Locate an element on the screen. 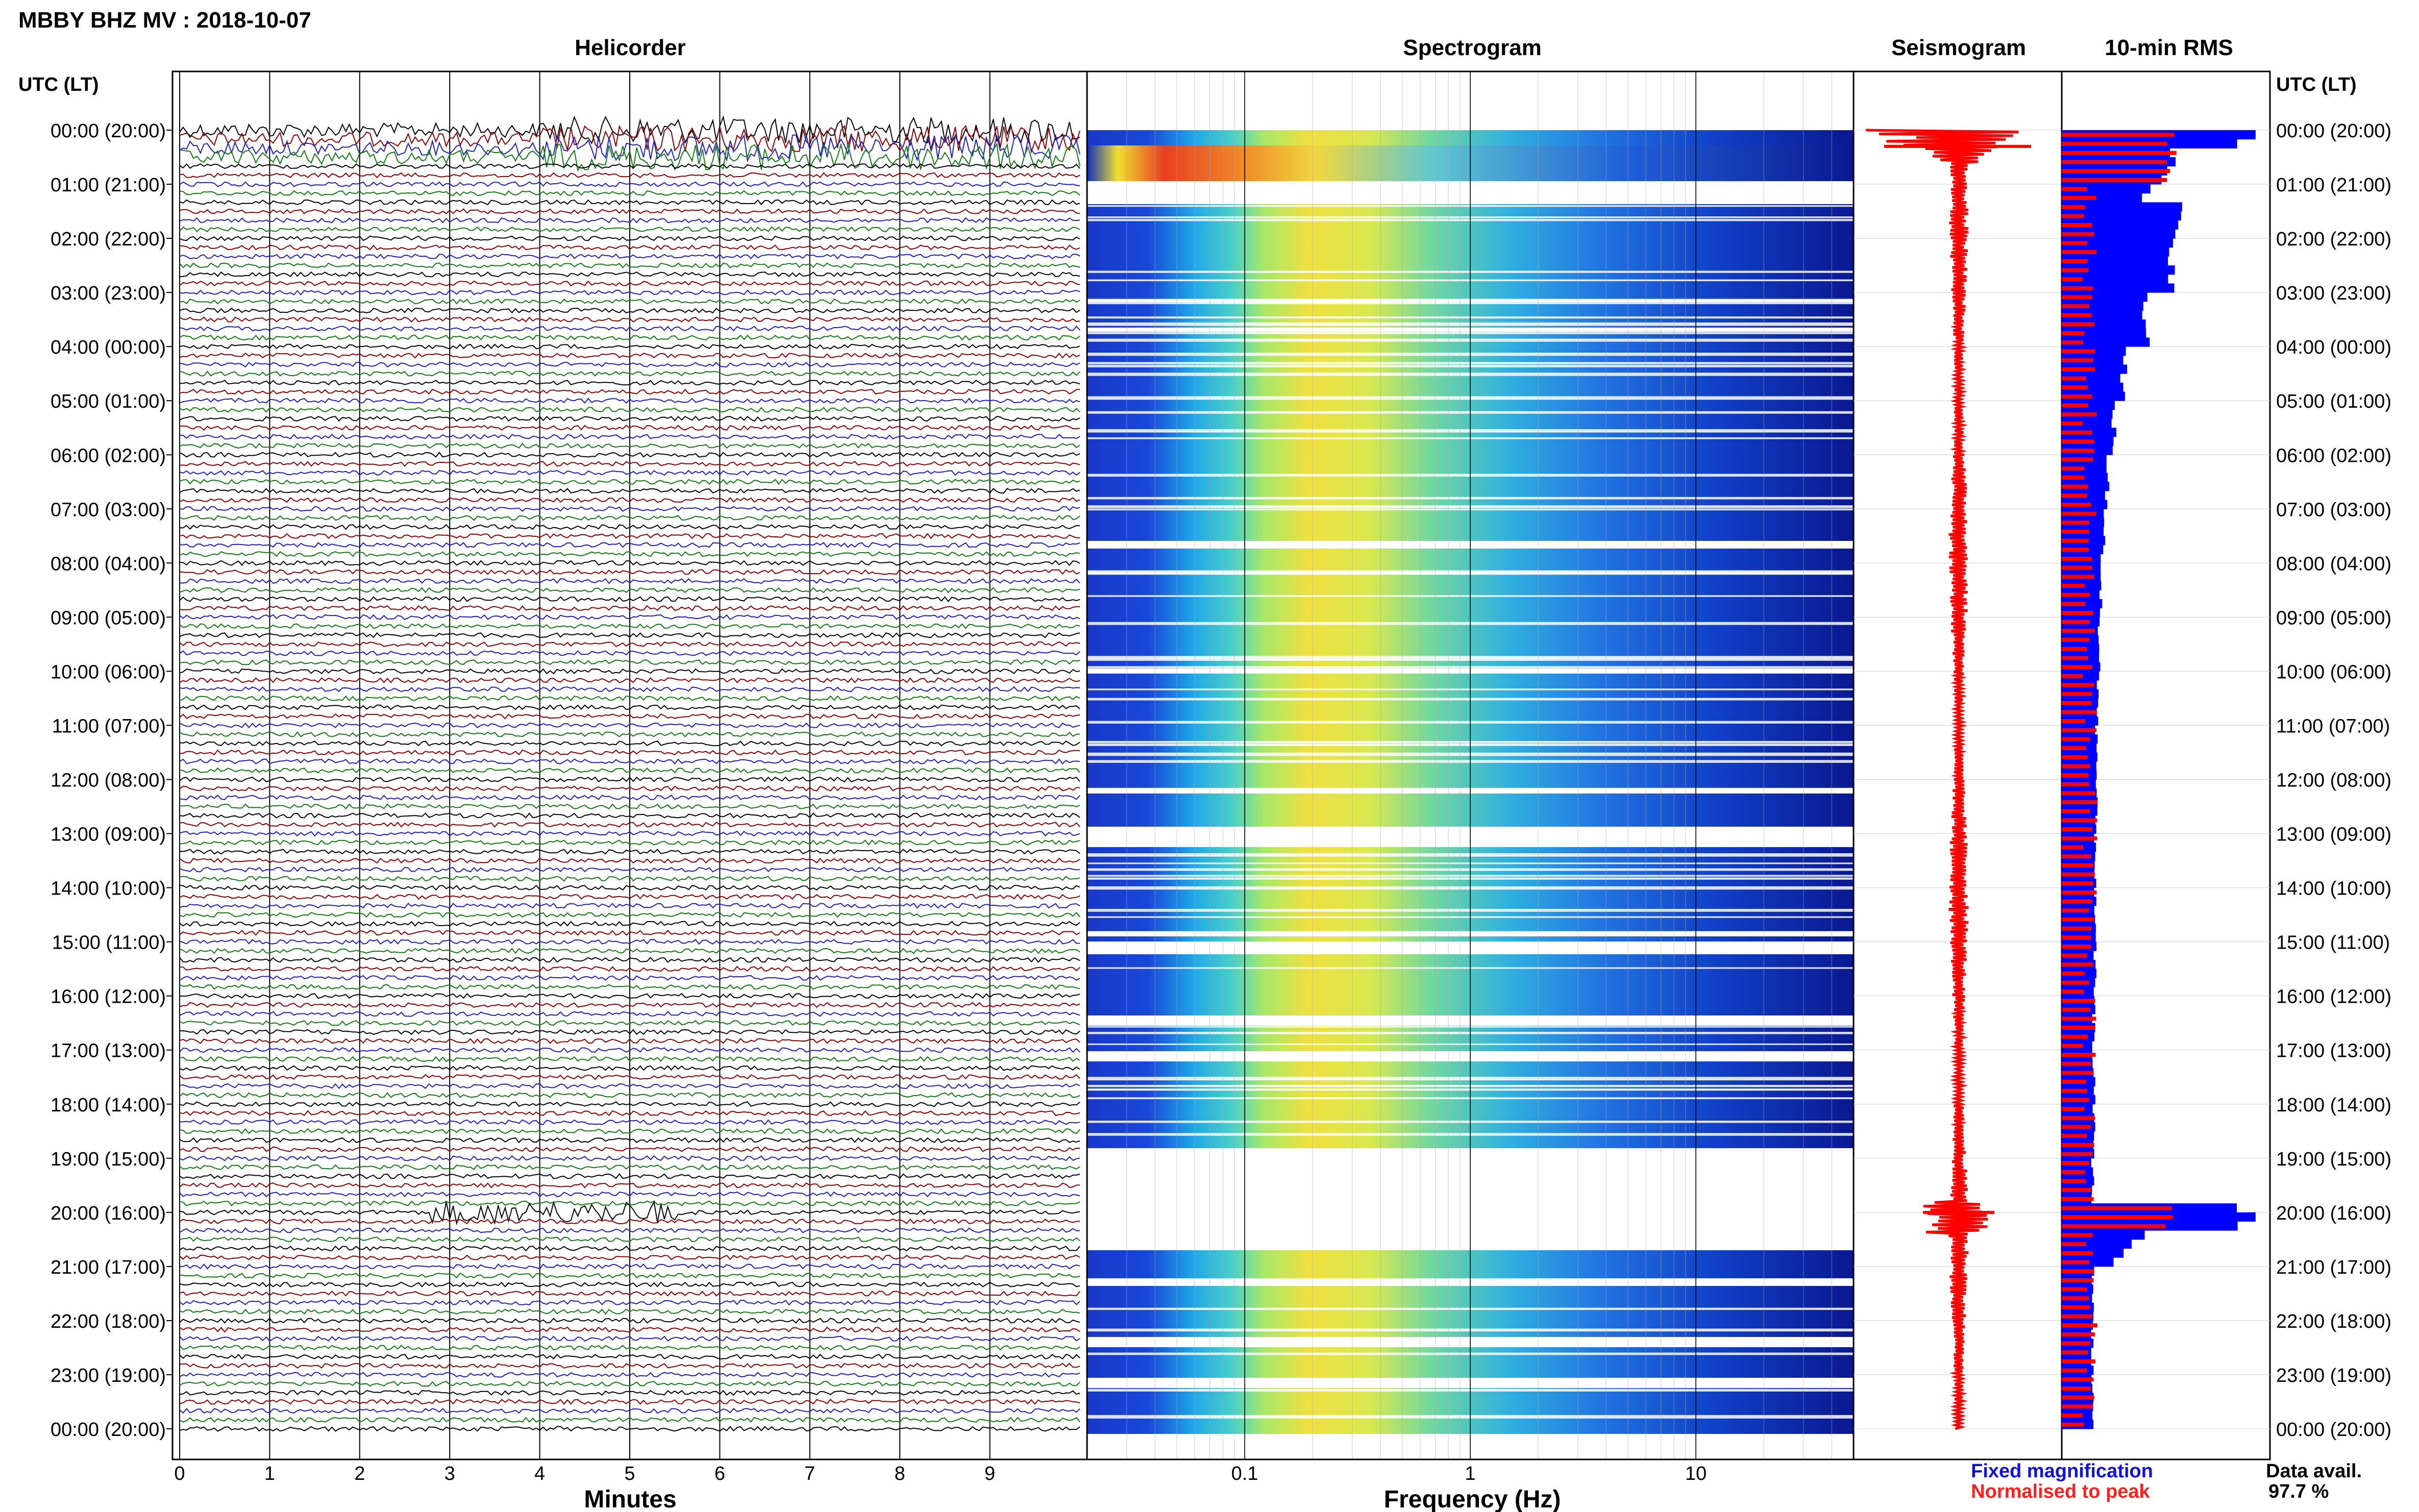  legend-fixed-magnification: Fixed magnification is located at coordinates (2062, 1471).